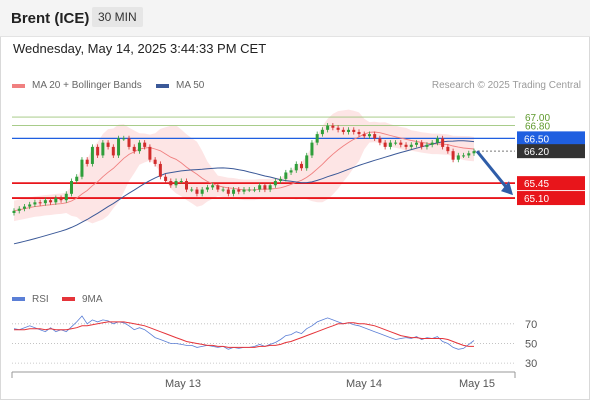 The height and width of the screenshot is (400, 590). Describe the element at coordinates (68, 299) in the screenshot. I see `ma9-legend-swatch` at that location.